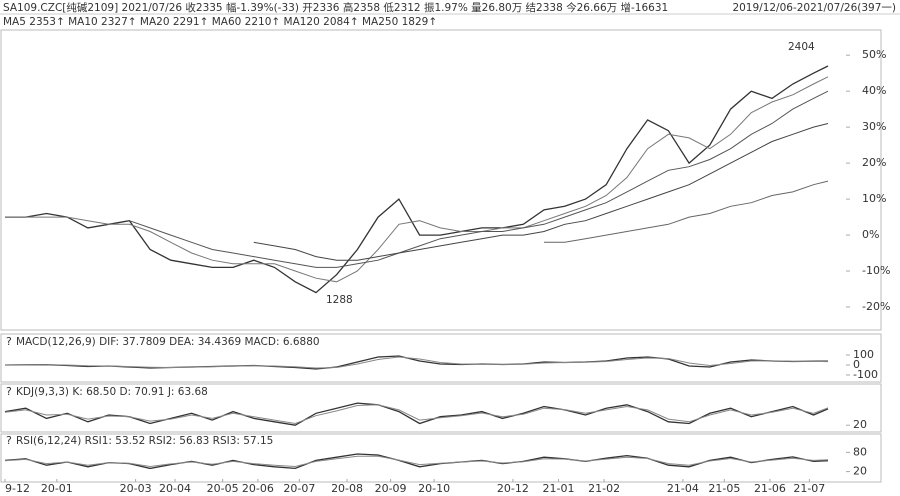 The width and height of the screenshot is (900, 496). Describe the element at coordinates (865, 374) in the screenshot. I see `y-tick-label: -100` at that location.